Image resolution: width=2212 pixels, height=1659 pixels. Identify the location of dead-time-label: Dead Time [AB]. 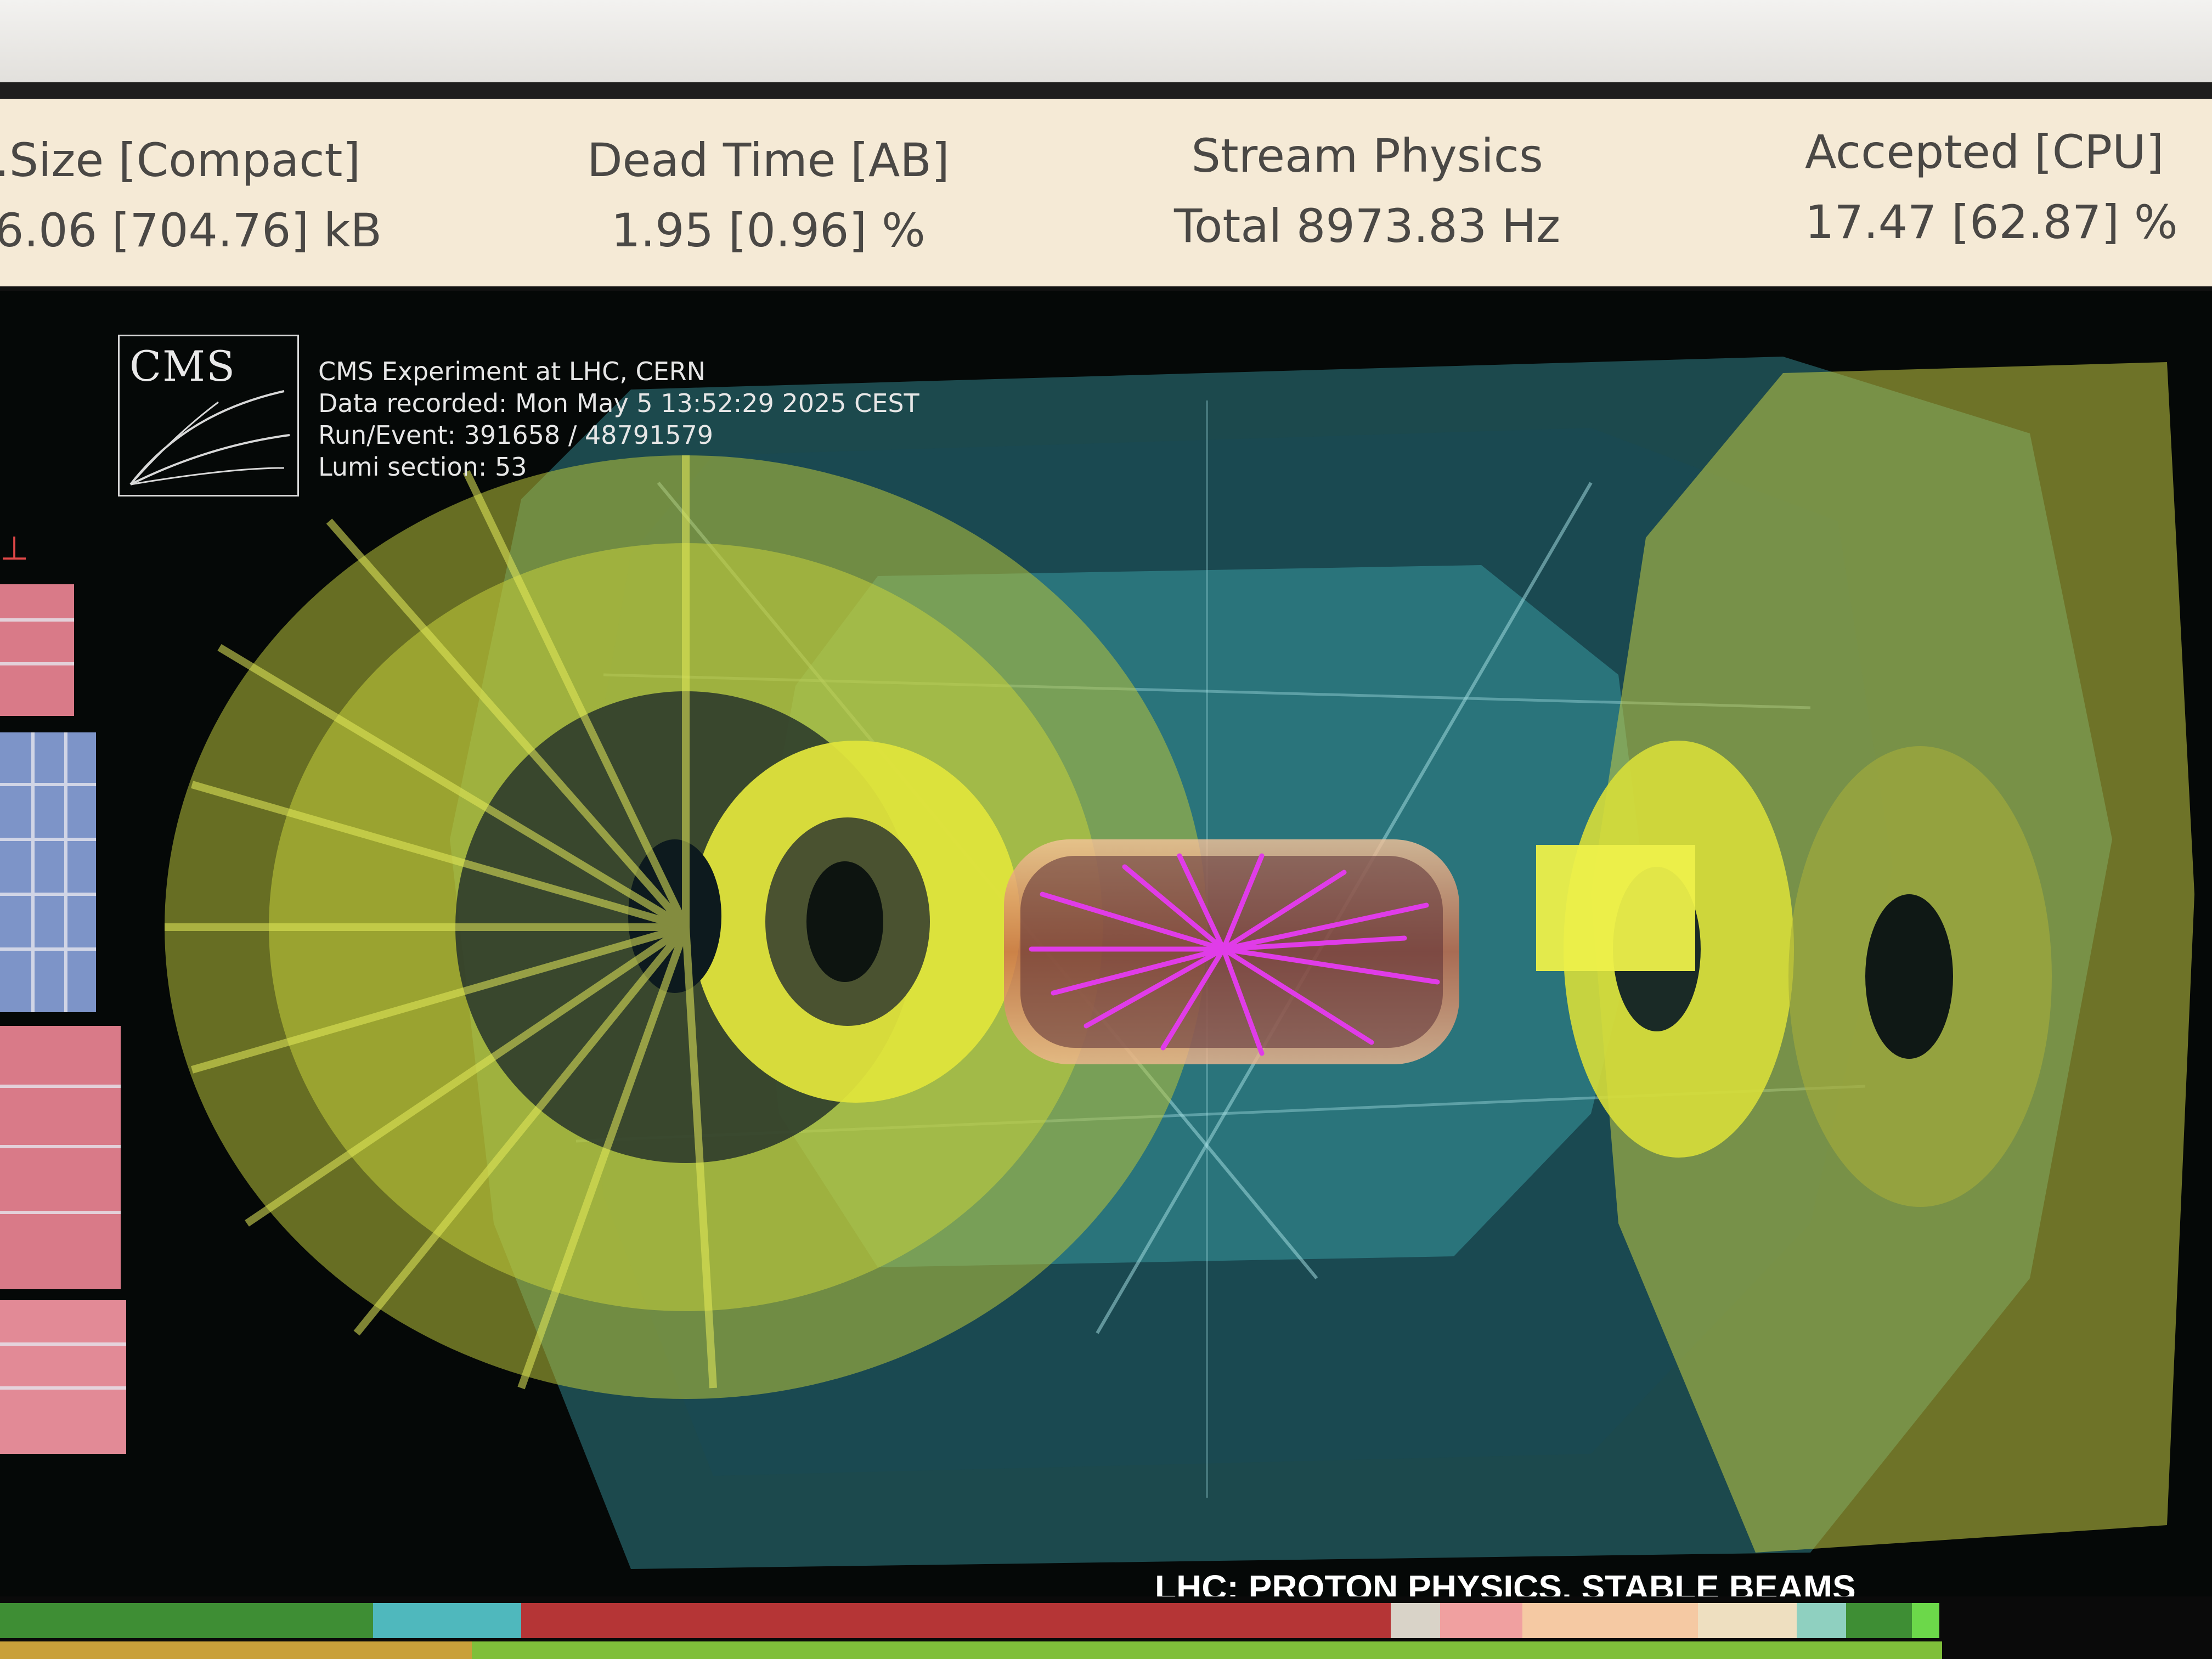
(768, 160).